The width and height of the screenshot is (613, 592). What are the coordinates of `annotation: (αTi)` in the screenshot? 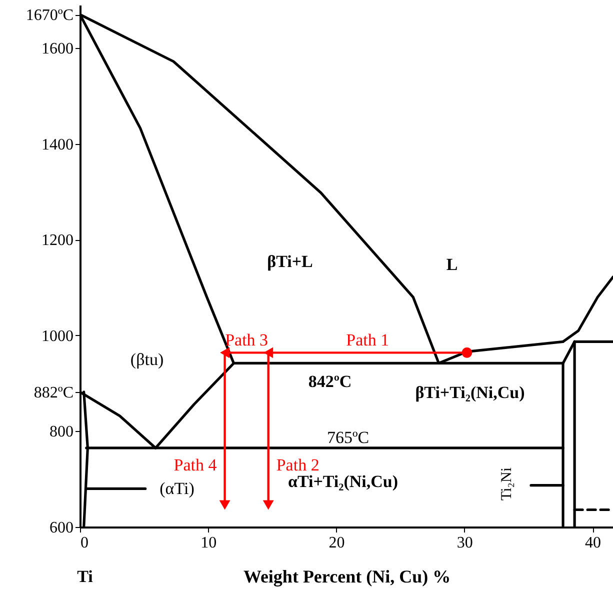 It's located at (177, 488).